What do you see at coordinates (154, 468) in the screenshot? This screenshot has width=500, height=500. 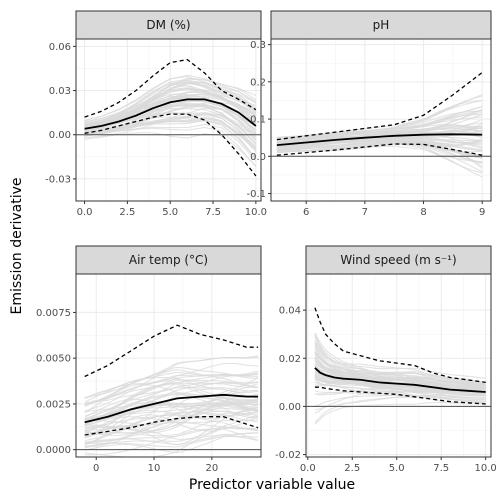 I see `x-tick-label-airtemp: 10` at bounding box center [154, 468].